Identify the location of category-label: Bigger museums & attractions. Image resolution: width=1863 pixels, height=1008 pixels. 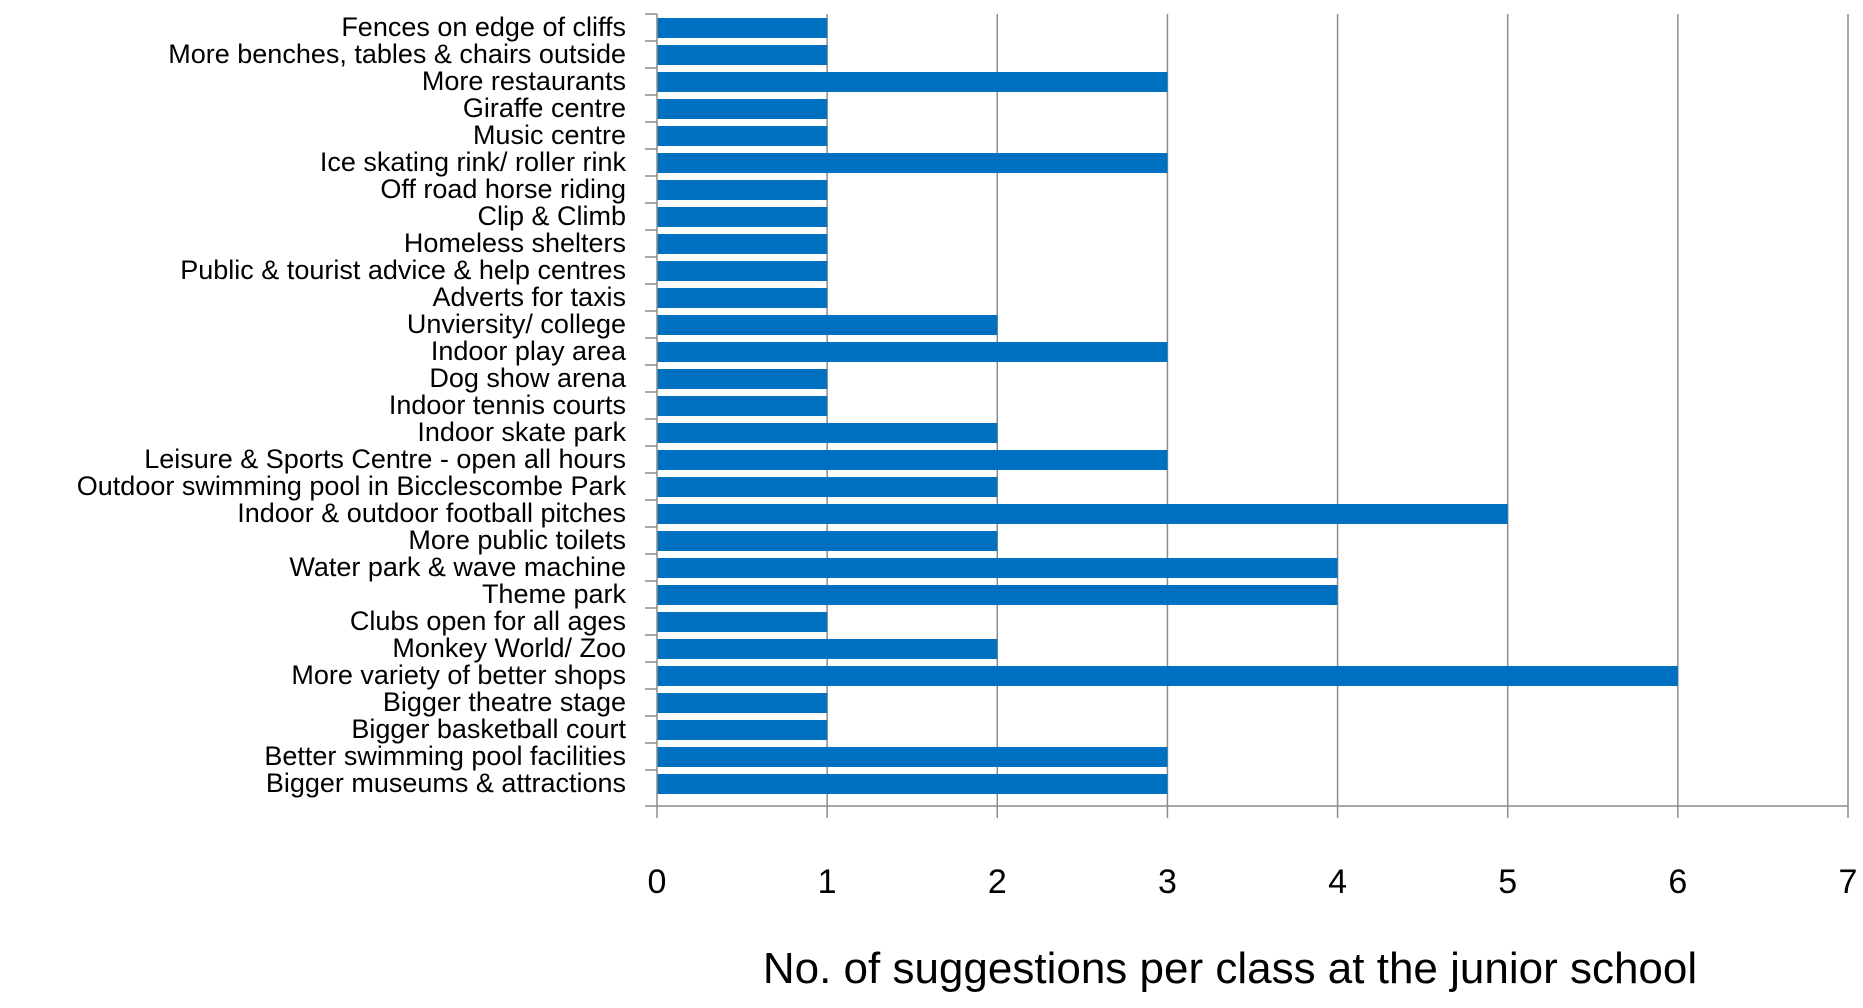
(446, 783).